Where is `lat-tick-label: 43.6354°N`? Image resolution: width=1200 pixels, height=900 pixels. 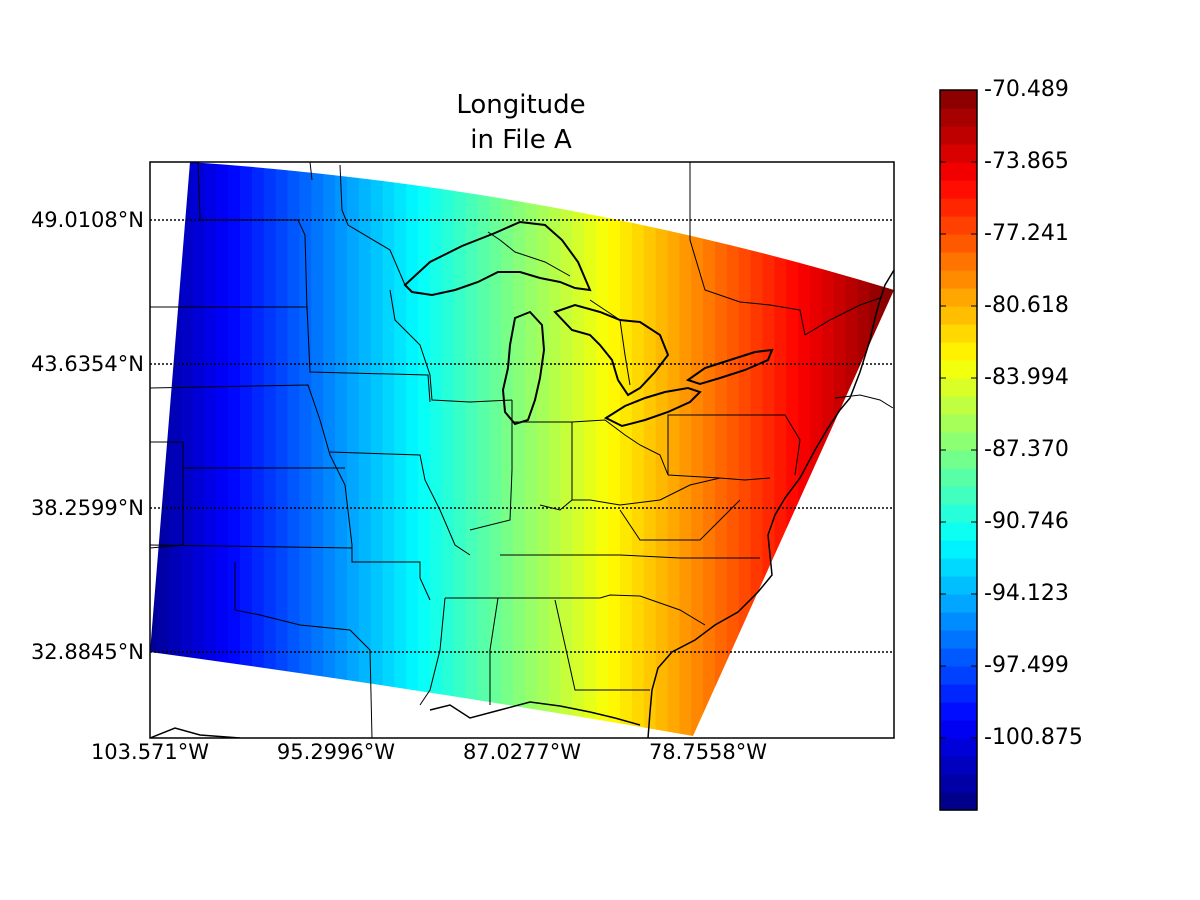
lat-tick-label: 43.6354°N is located at coordinates (87, 363).